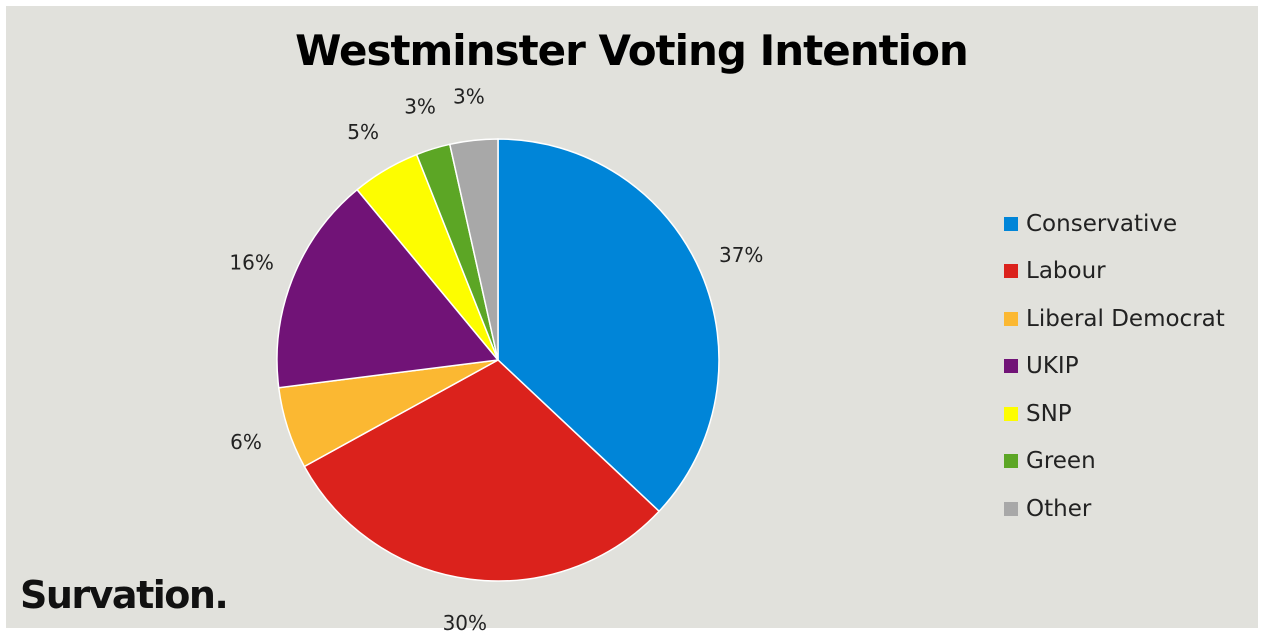  Describe the element at coordinates (1114, 462) in the screenshot. I see `legend-item-green: Green` at that location.